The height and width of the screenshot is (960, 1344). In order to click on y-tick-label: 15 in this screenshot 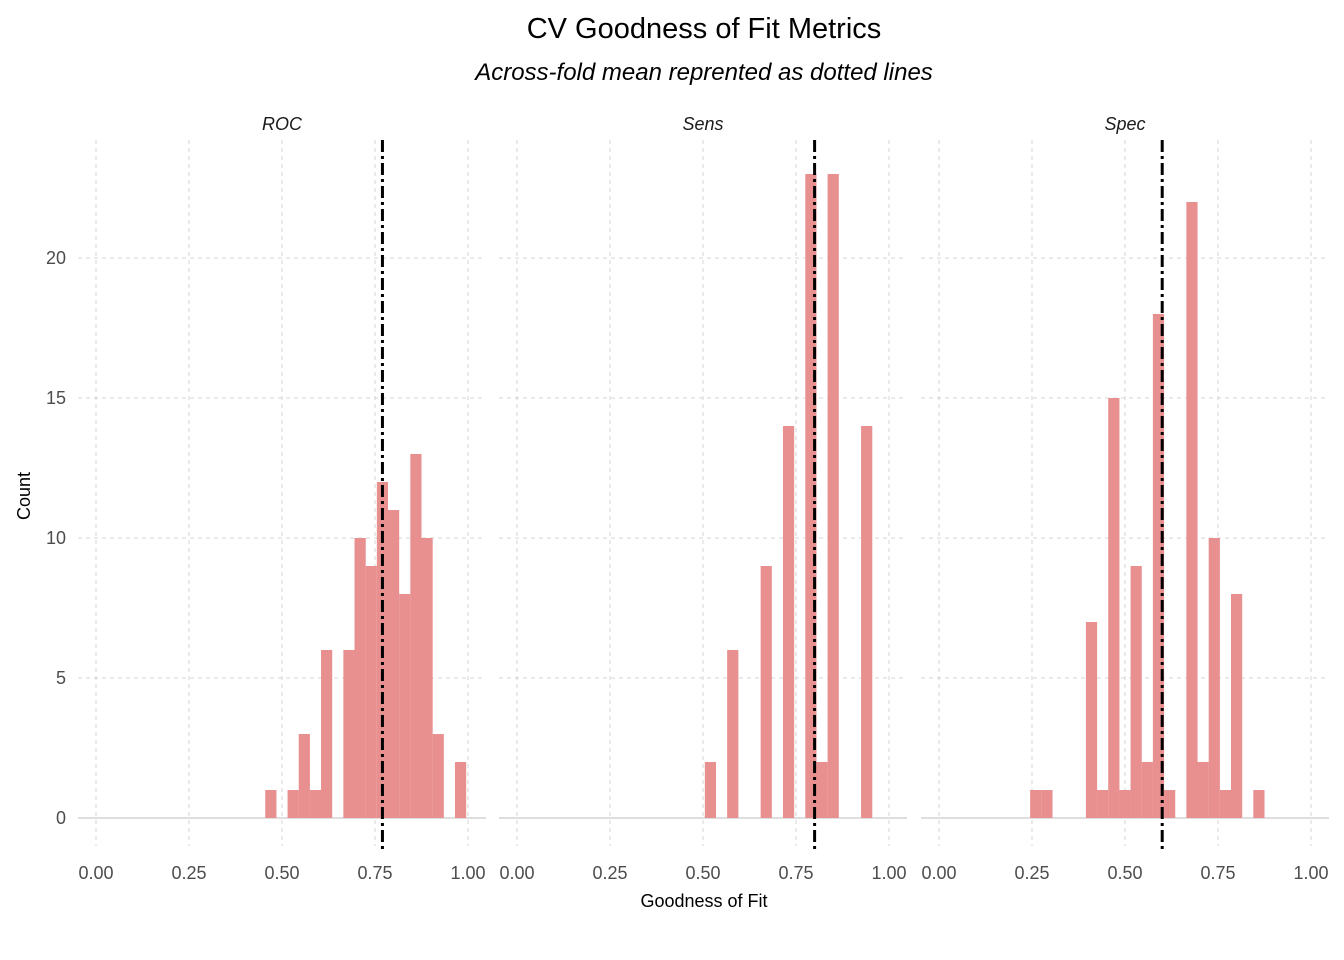, I will do `click(56, 398)`.